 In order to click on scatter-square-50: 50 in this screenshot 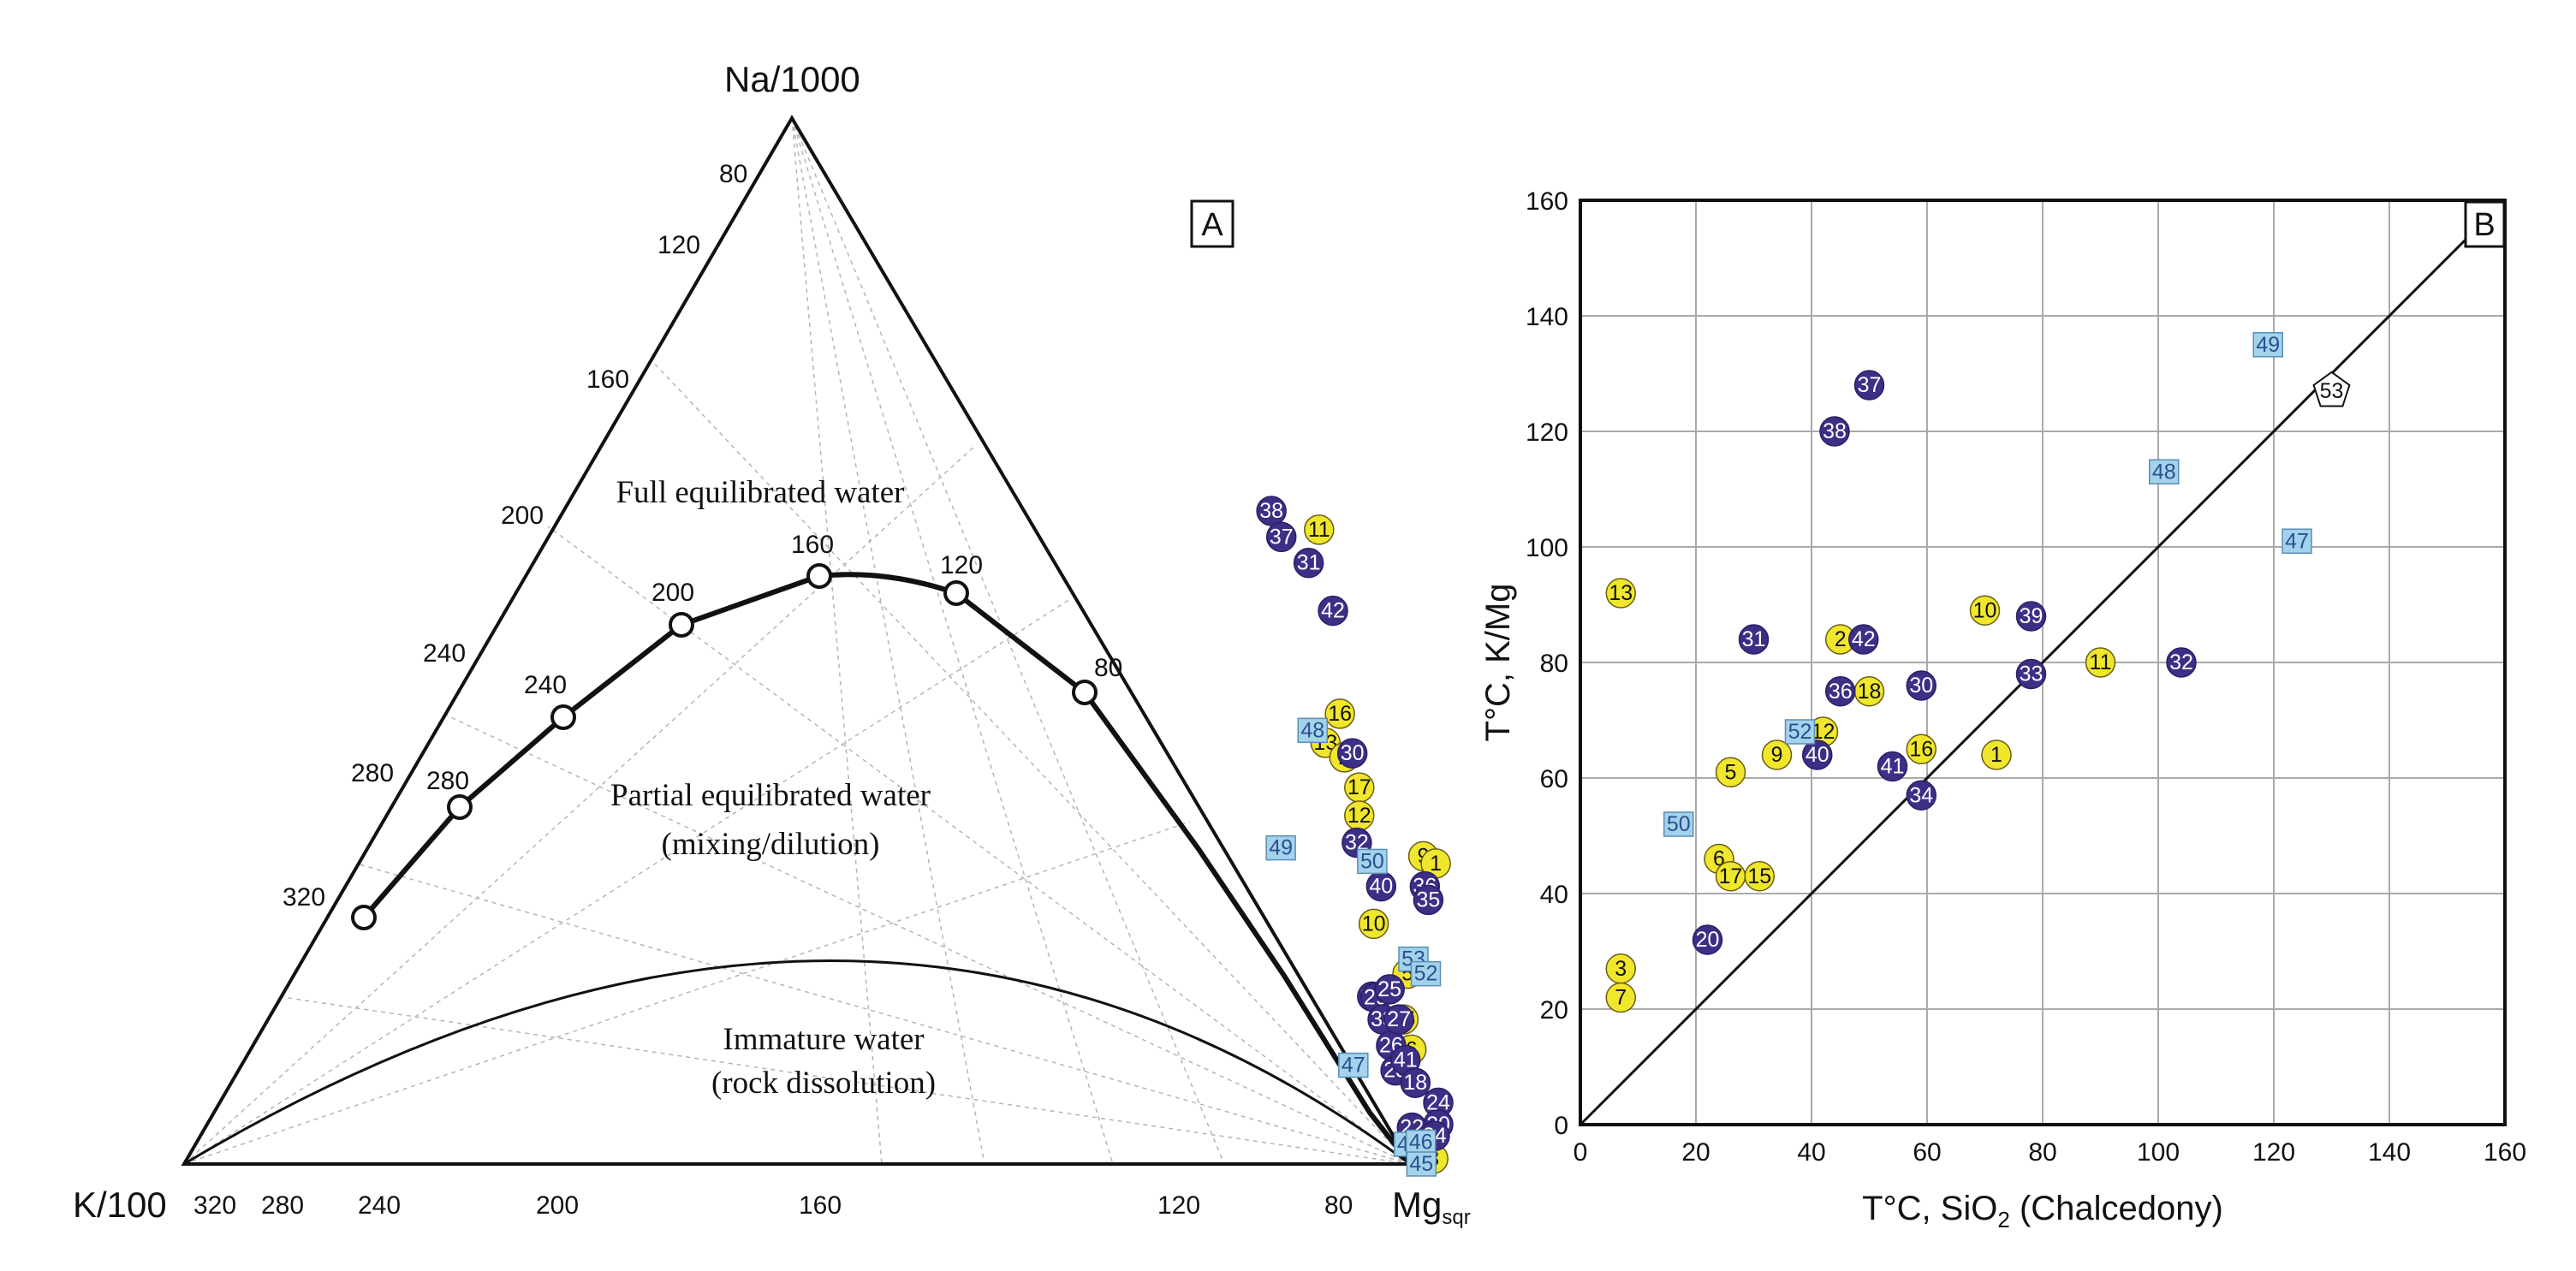, I will do `click(1679, 824)`.